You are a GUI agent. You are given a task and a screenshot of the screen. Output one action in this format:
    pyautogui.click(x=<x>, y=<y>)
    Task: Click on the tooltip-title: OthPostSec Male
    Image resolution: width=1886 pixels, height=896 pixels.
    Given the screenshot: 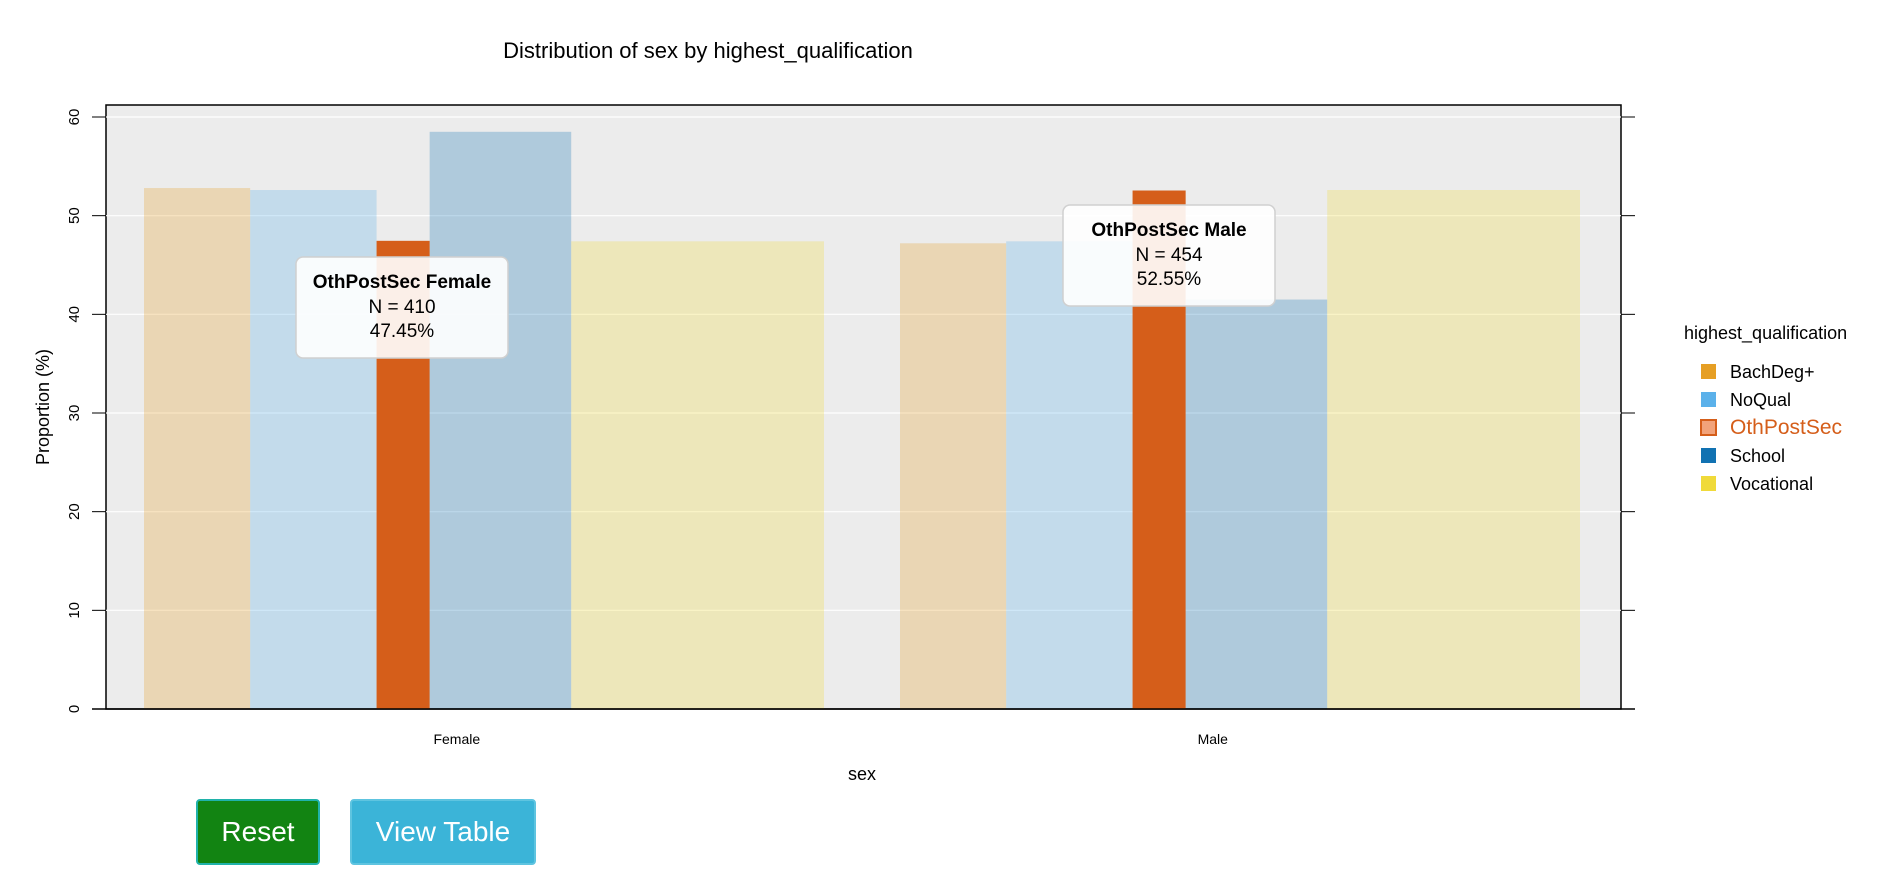 What is the action you would take?
    pyautogui.click(x=1168, y=230)
    